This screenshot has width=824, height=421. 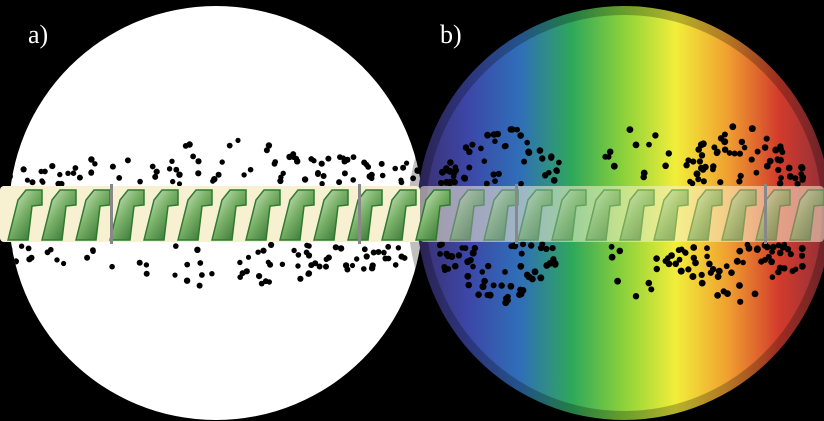 I want to click on band-dividers, so click(x=438, y=214).